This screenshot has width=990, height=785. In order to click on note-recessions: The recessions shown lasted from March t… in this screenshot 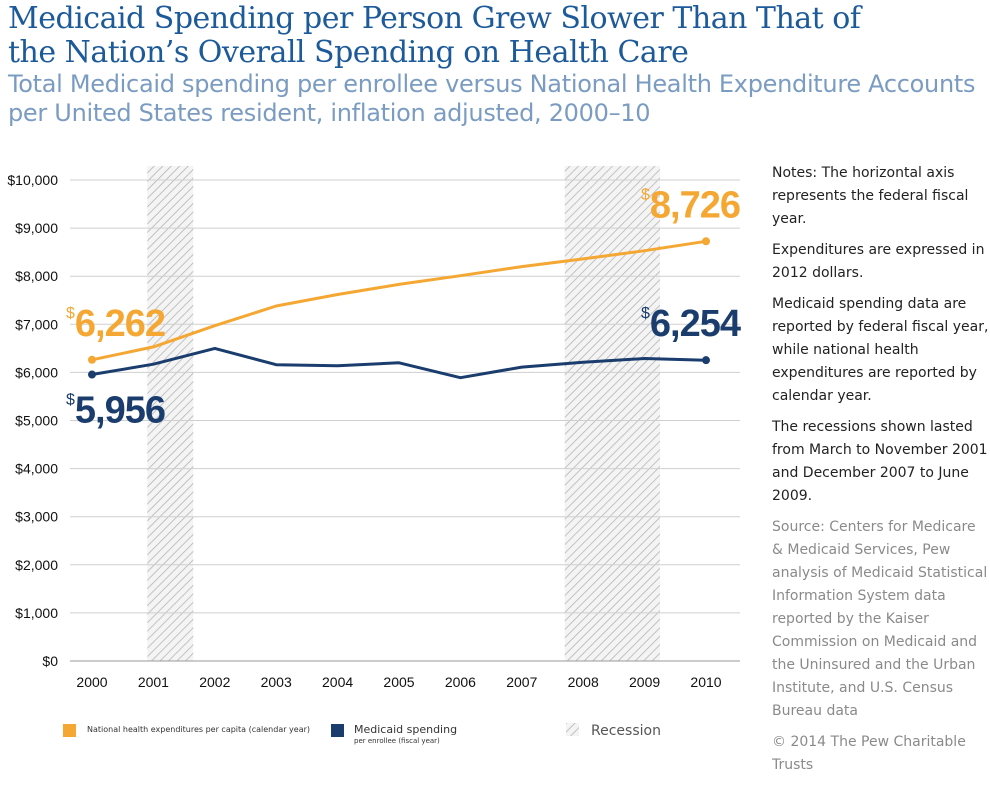, I will do `click(880, 461)`.